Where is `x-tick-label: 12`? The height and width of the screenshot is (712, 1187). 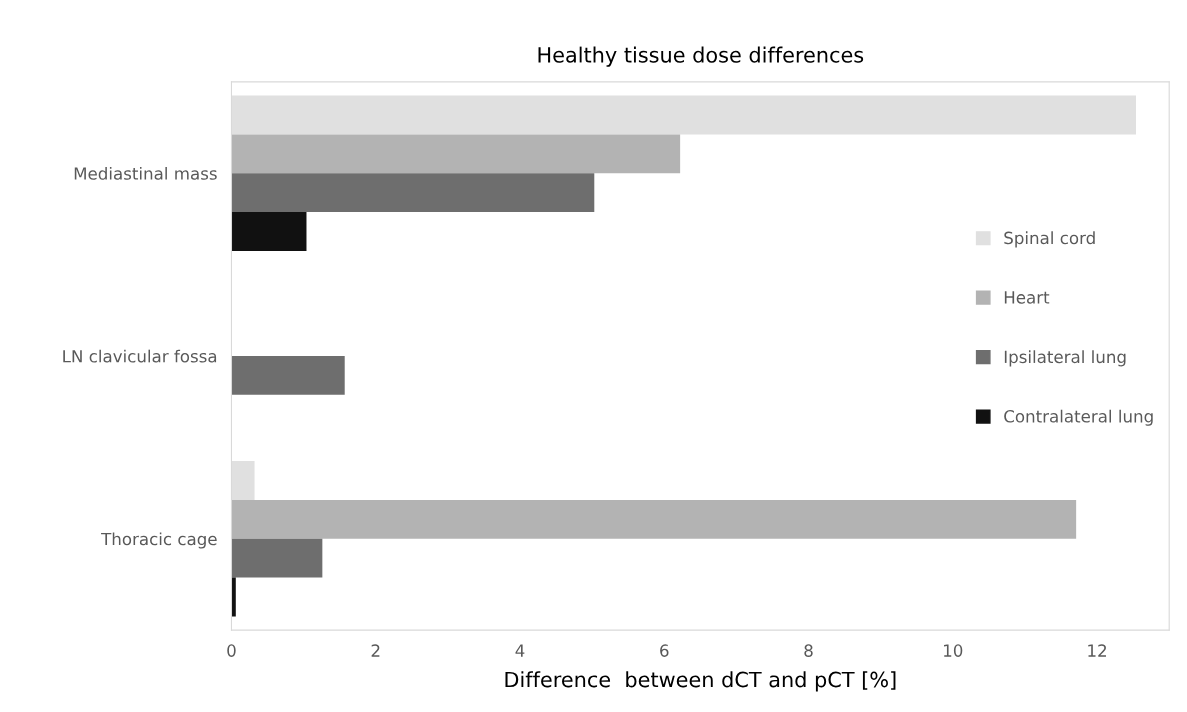
x-tick-label: 12 is located at coordinates (1097, 650).